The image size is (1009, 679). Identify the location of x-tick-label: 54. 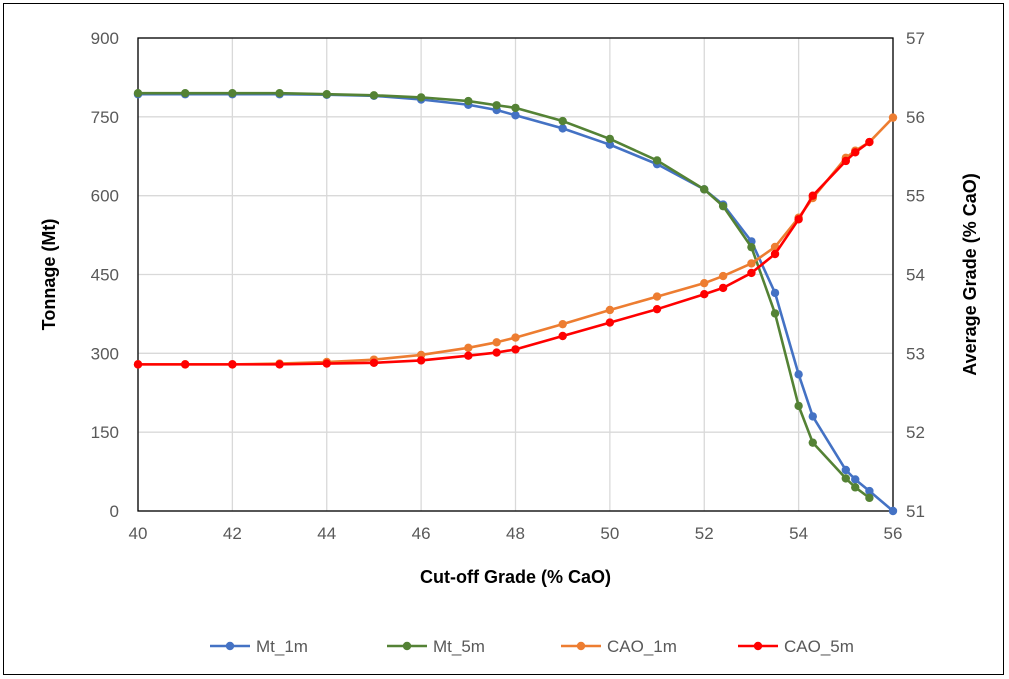
(798, 533).